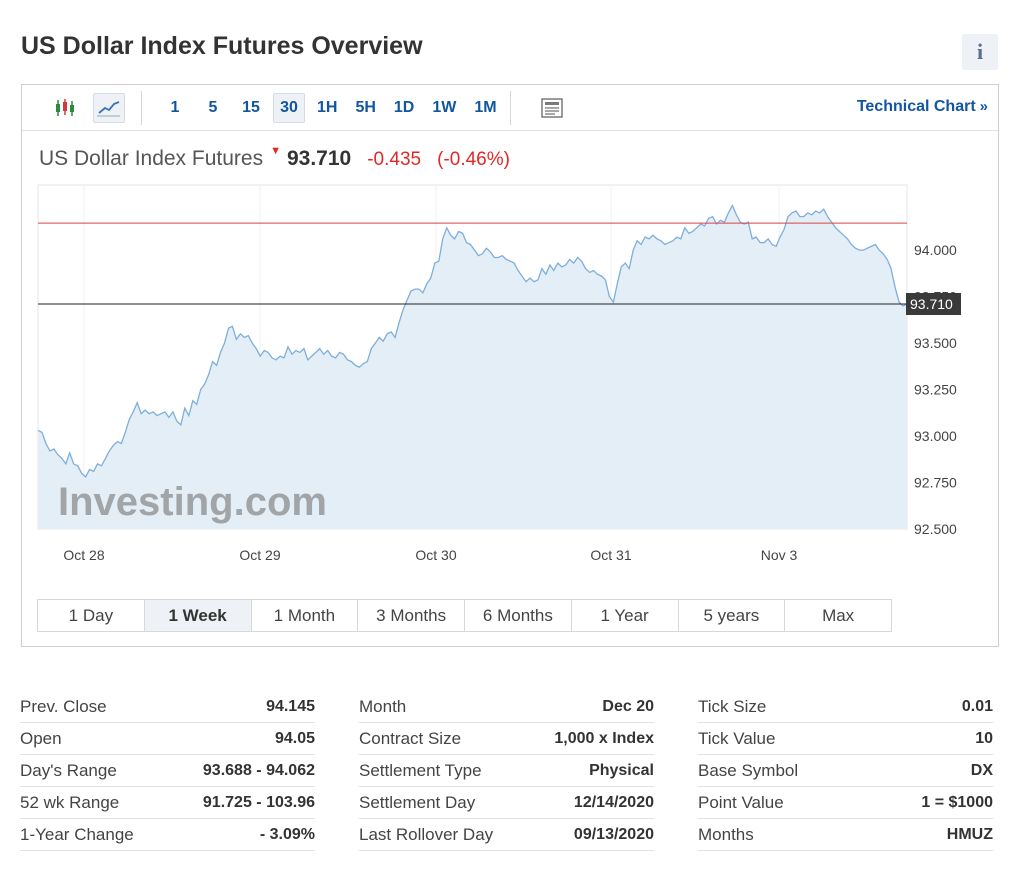 This screenshot has width=1019, height=873. Describe the element at coordinates (417, 802) in the screenshot. I see `stat-label: Settlement Day` at that location.